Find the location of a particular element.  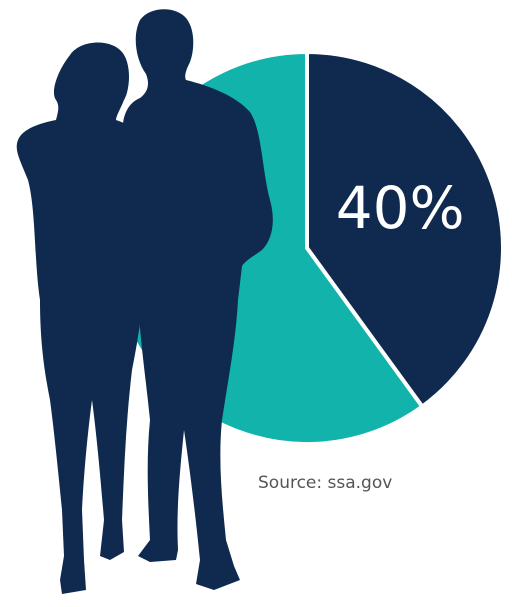

source-note: Source: ssa.gov is located at coordinates (325, 483).